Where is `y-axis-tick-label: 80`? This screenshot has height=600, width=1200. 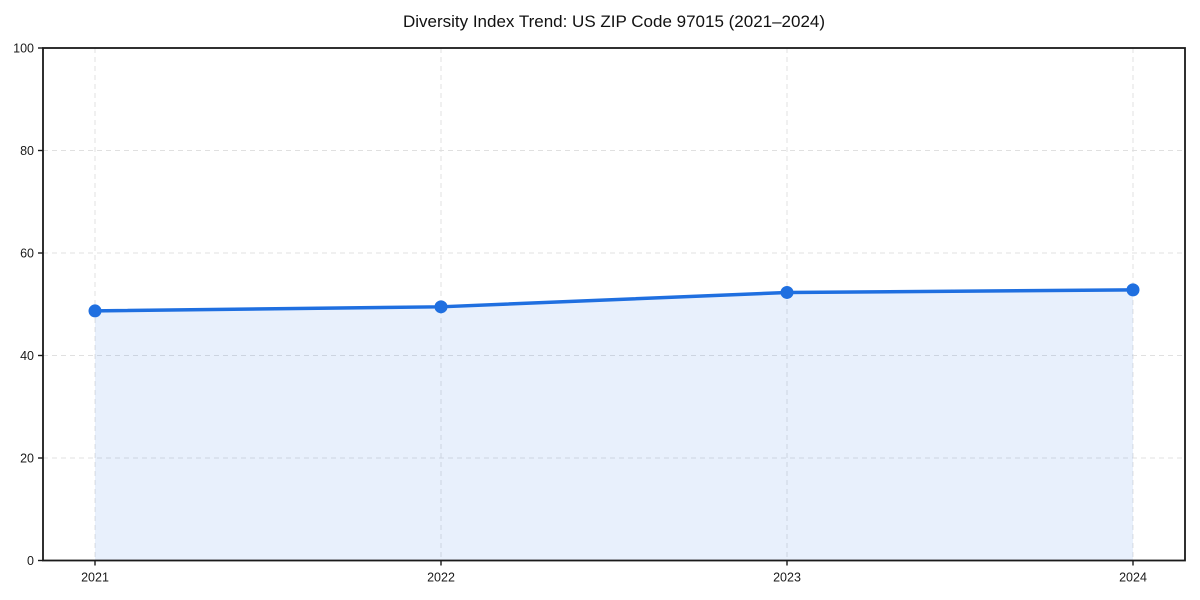 y-axis-tick-label: 80 is located at coordinates (27, 151).